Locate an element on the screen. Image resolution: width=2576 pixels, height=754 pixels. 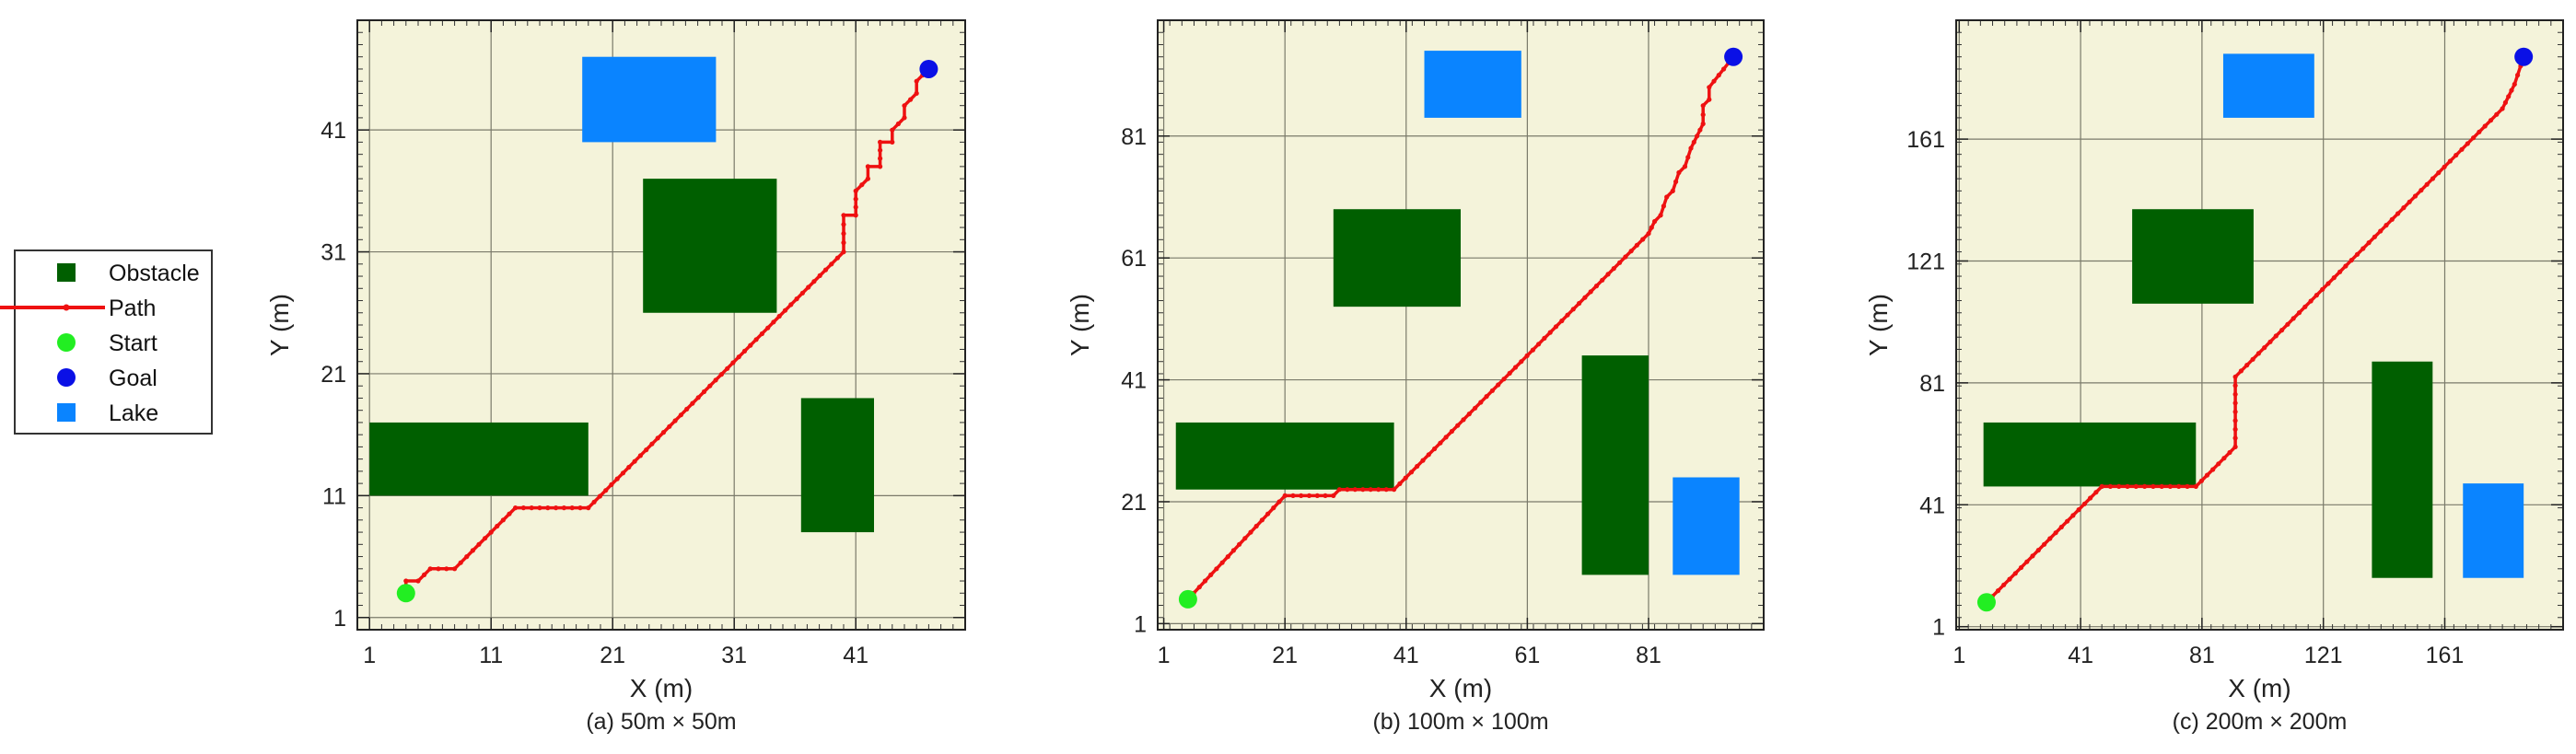
x-tick-label: 21 is located at coordinates (612, 655).